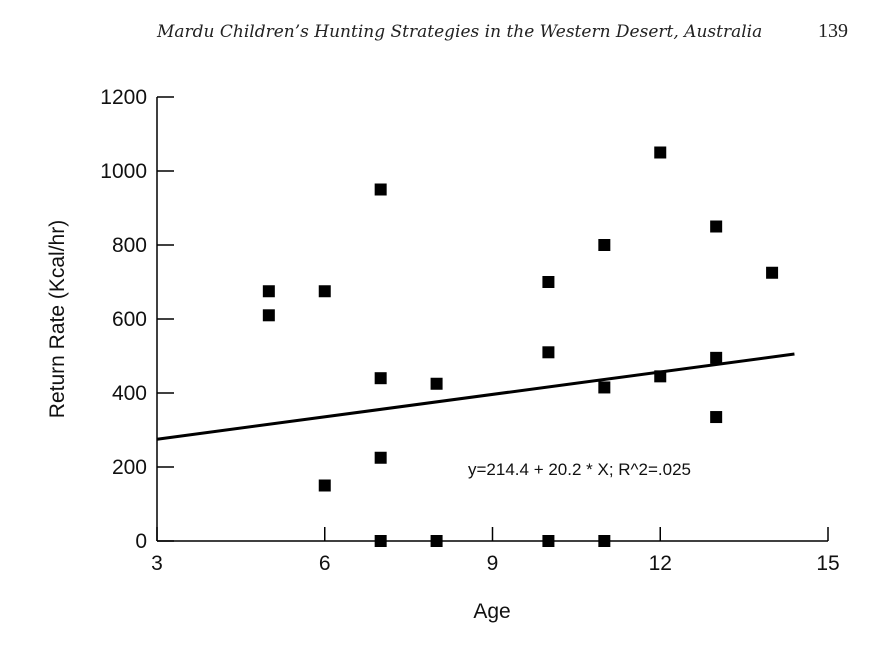 This screenshot has height=647, width=880. I want to click on page-number: 139, so click(833, 31).